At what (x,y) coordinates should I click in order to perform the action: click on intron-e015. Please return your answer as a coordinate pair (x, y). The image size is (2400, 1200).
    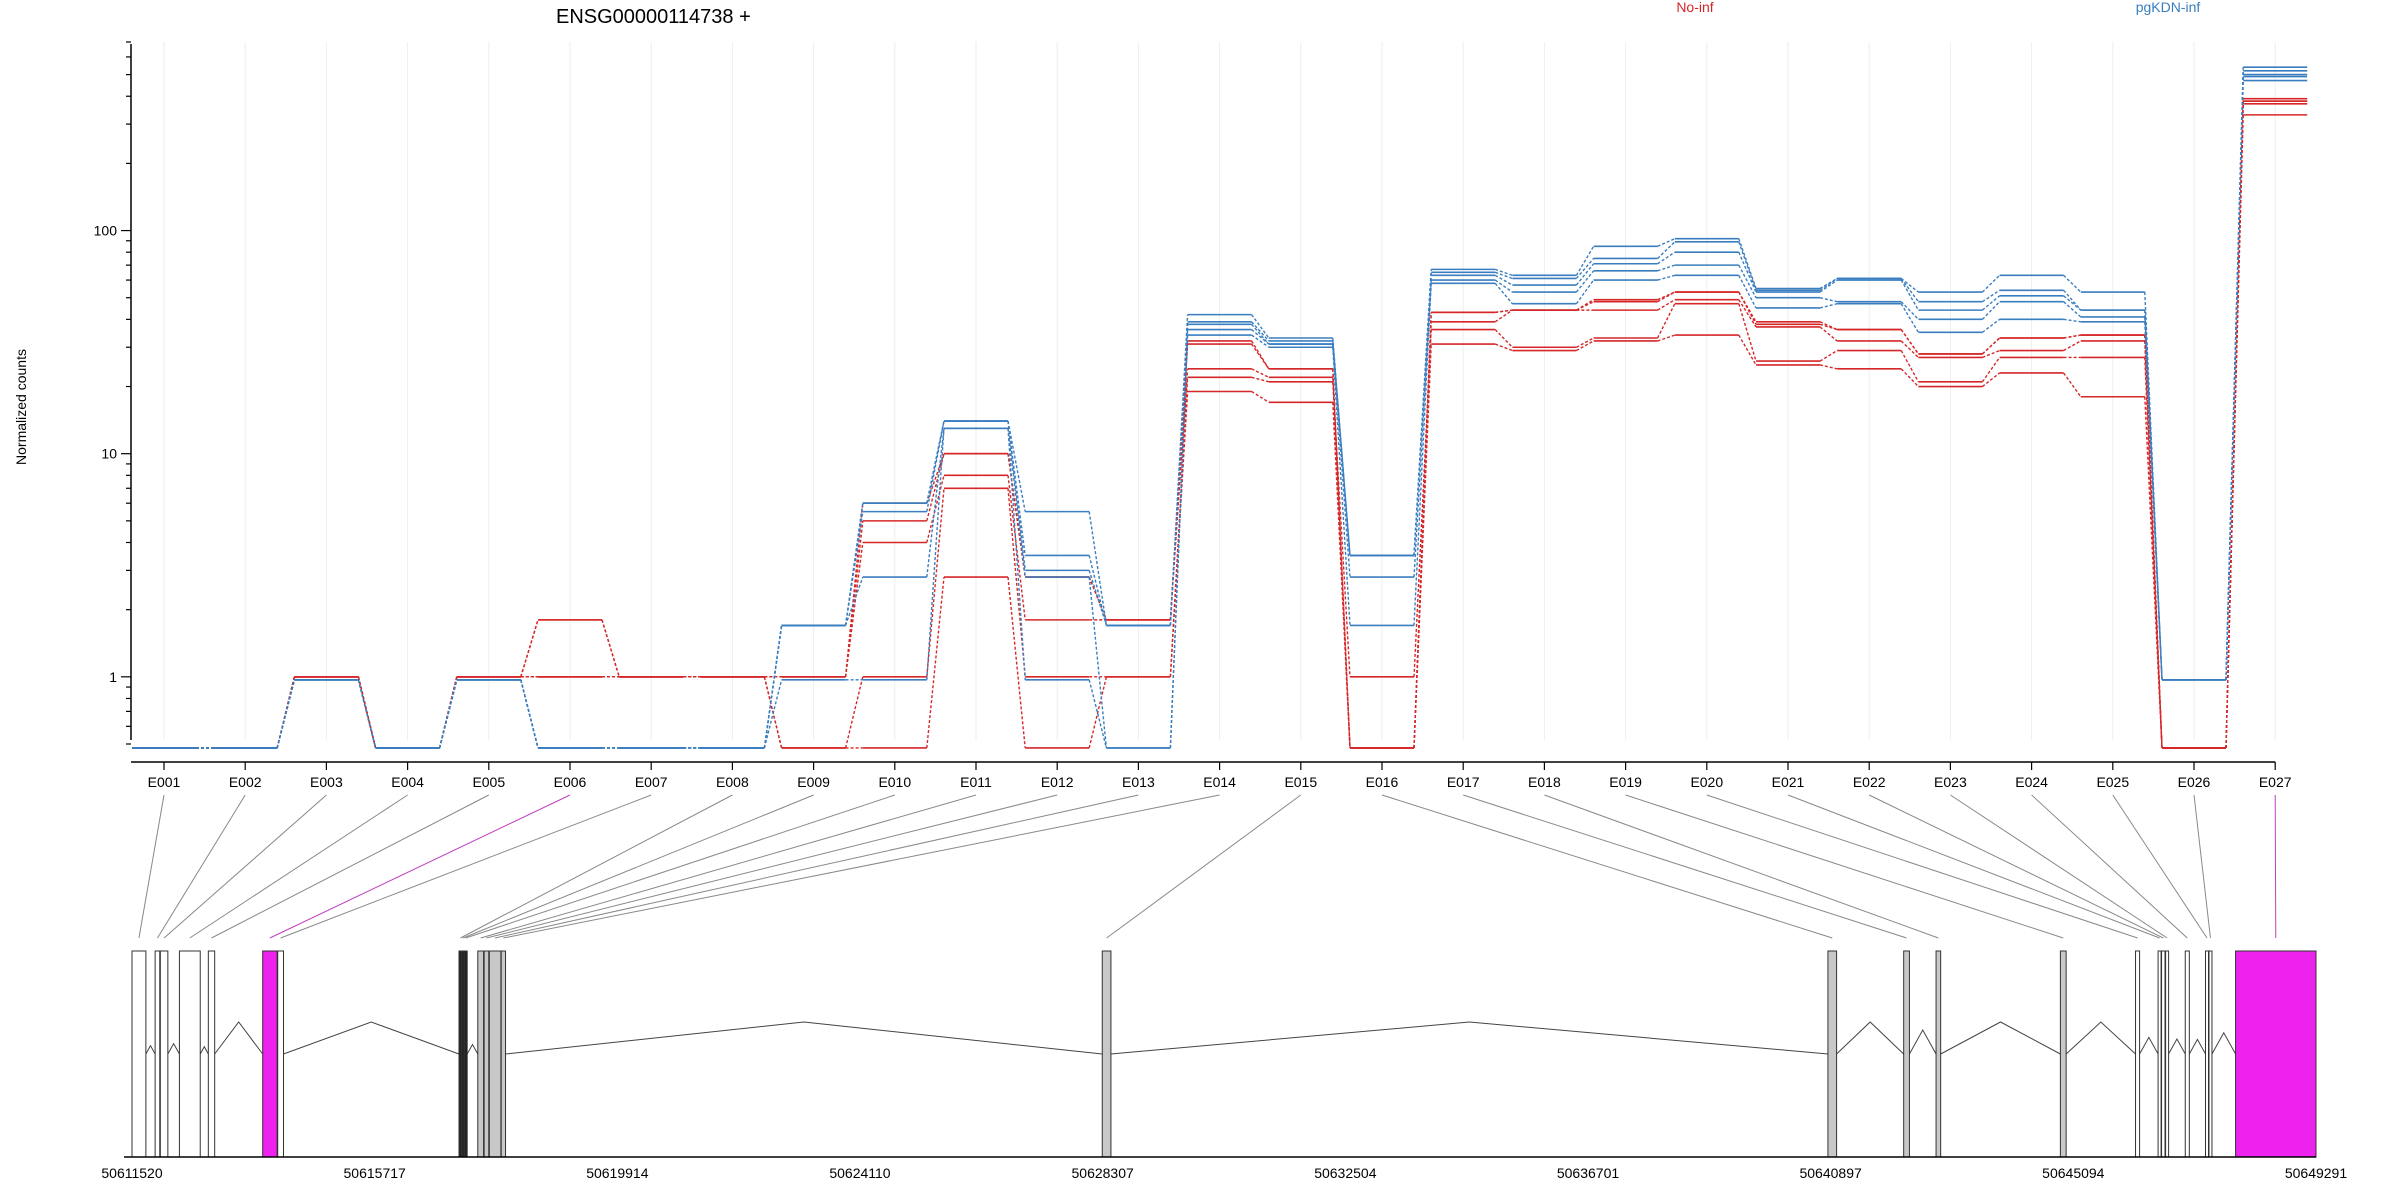
    Looking at the image, I should click on (1469, 1038).